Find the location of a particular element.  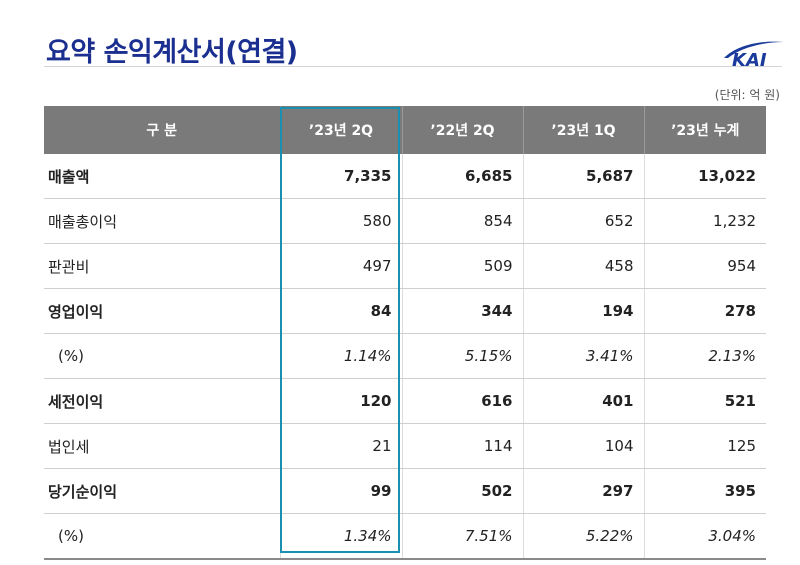

row-value: 194 is located at coordinates (584, 311).